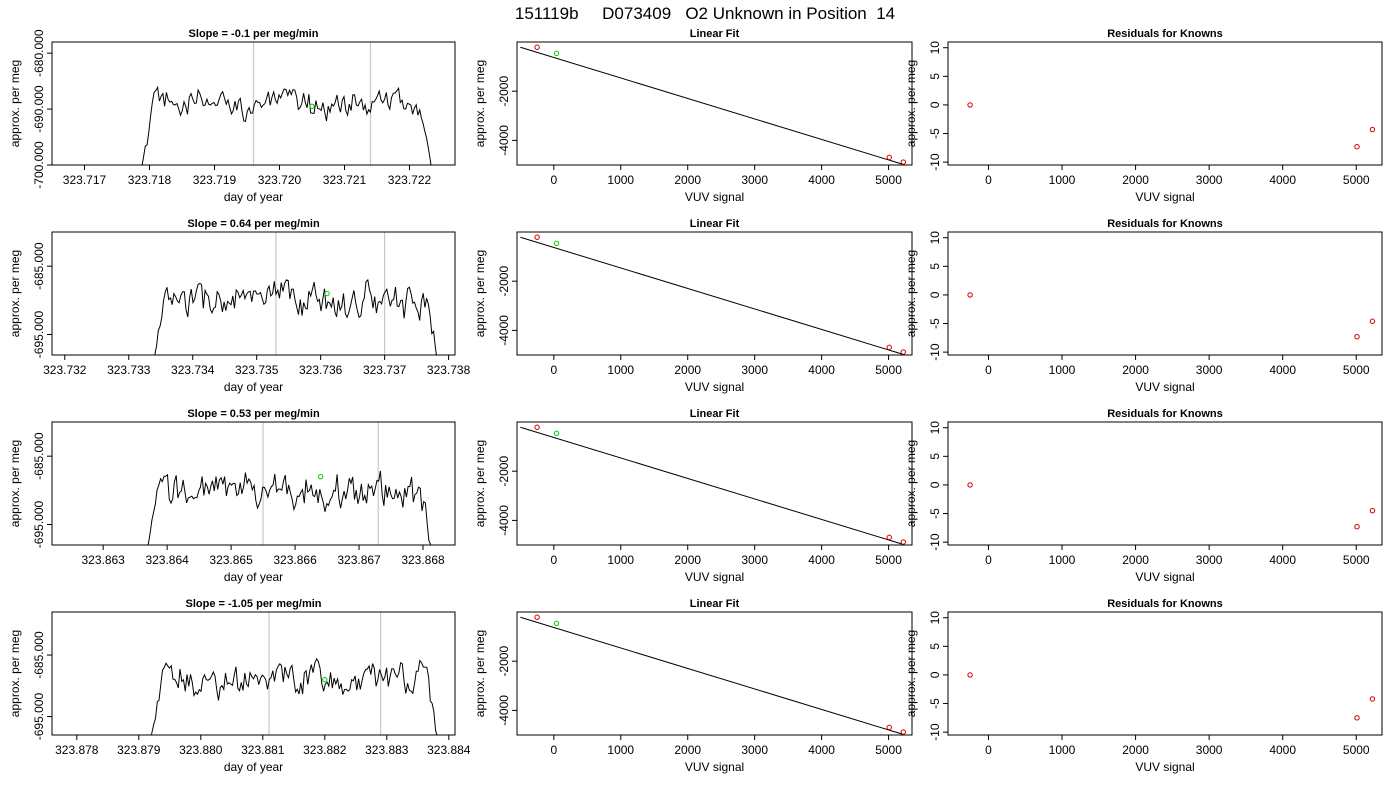  What do you see at coordinates (935, 456) in the screenshot?
I see `y-tick-label: 5` at bounding box center [935, 456].